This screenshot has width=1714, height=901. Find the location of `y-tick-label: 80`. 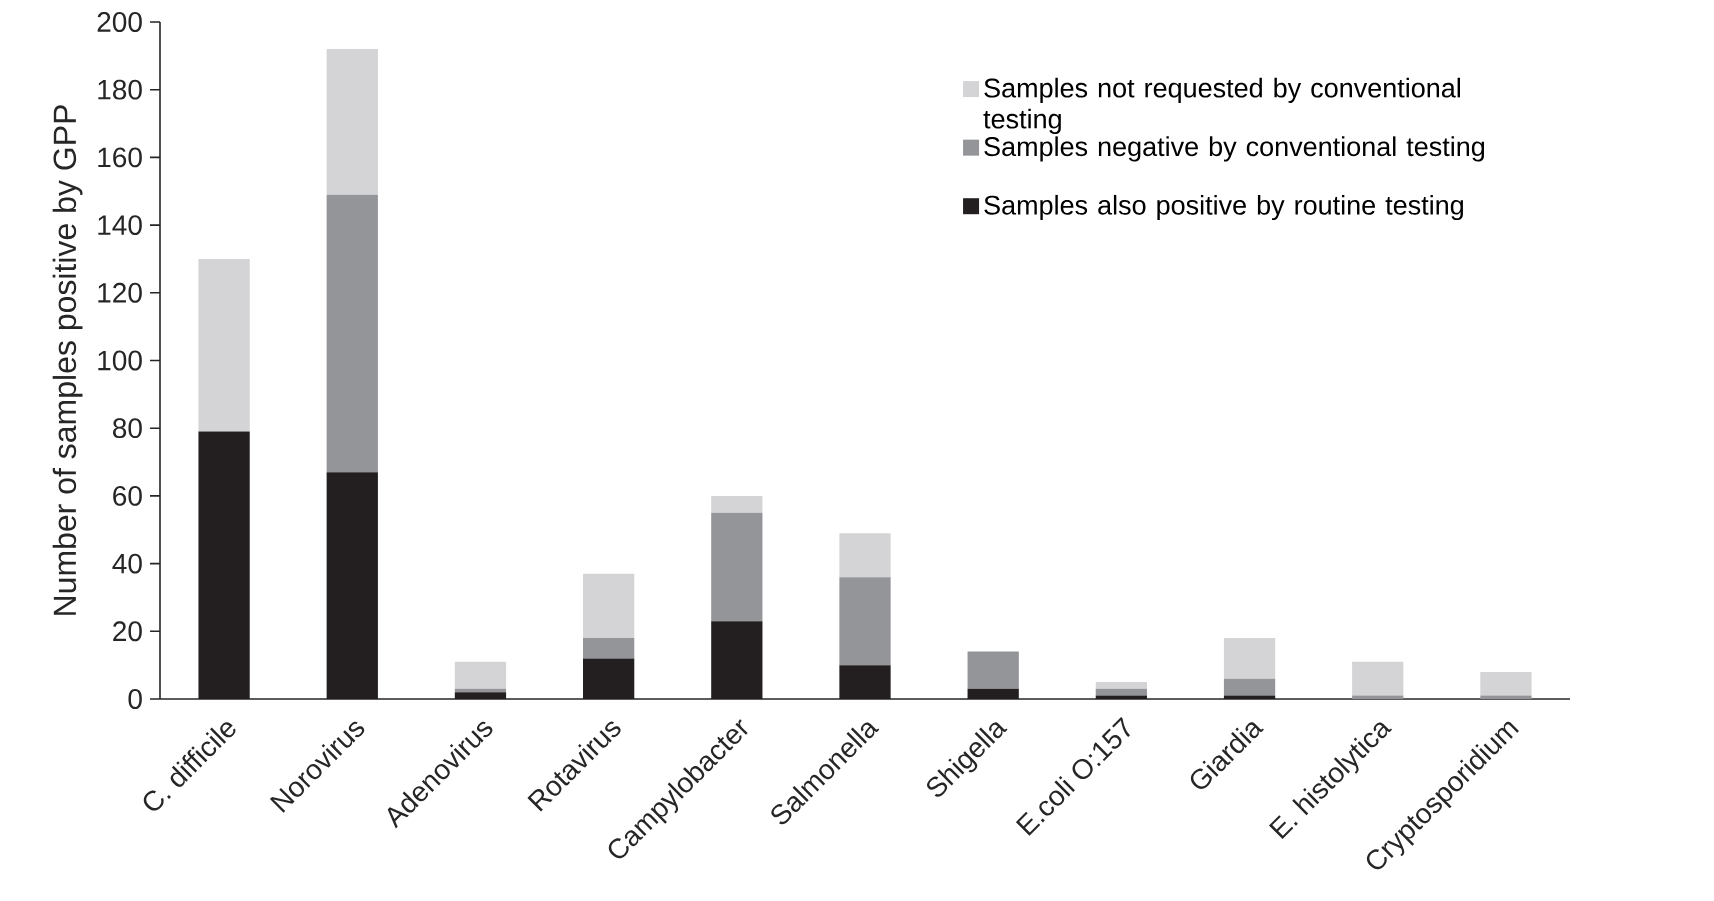

y-tick-label: 80 is located at coordinates (127, 428).